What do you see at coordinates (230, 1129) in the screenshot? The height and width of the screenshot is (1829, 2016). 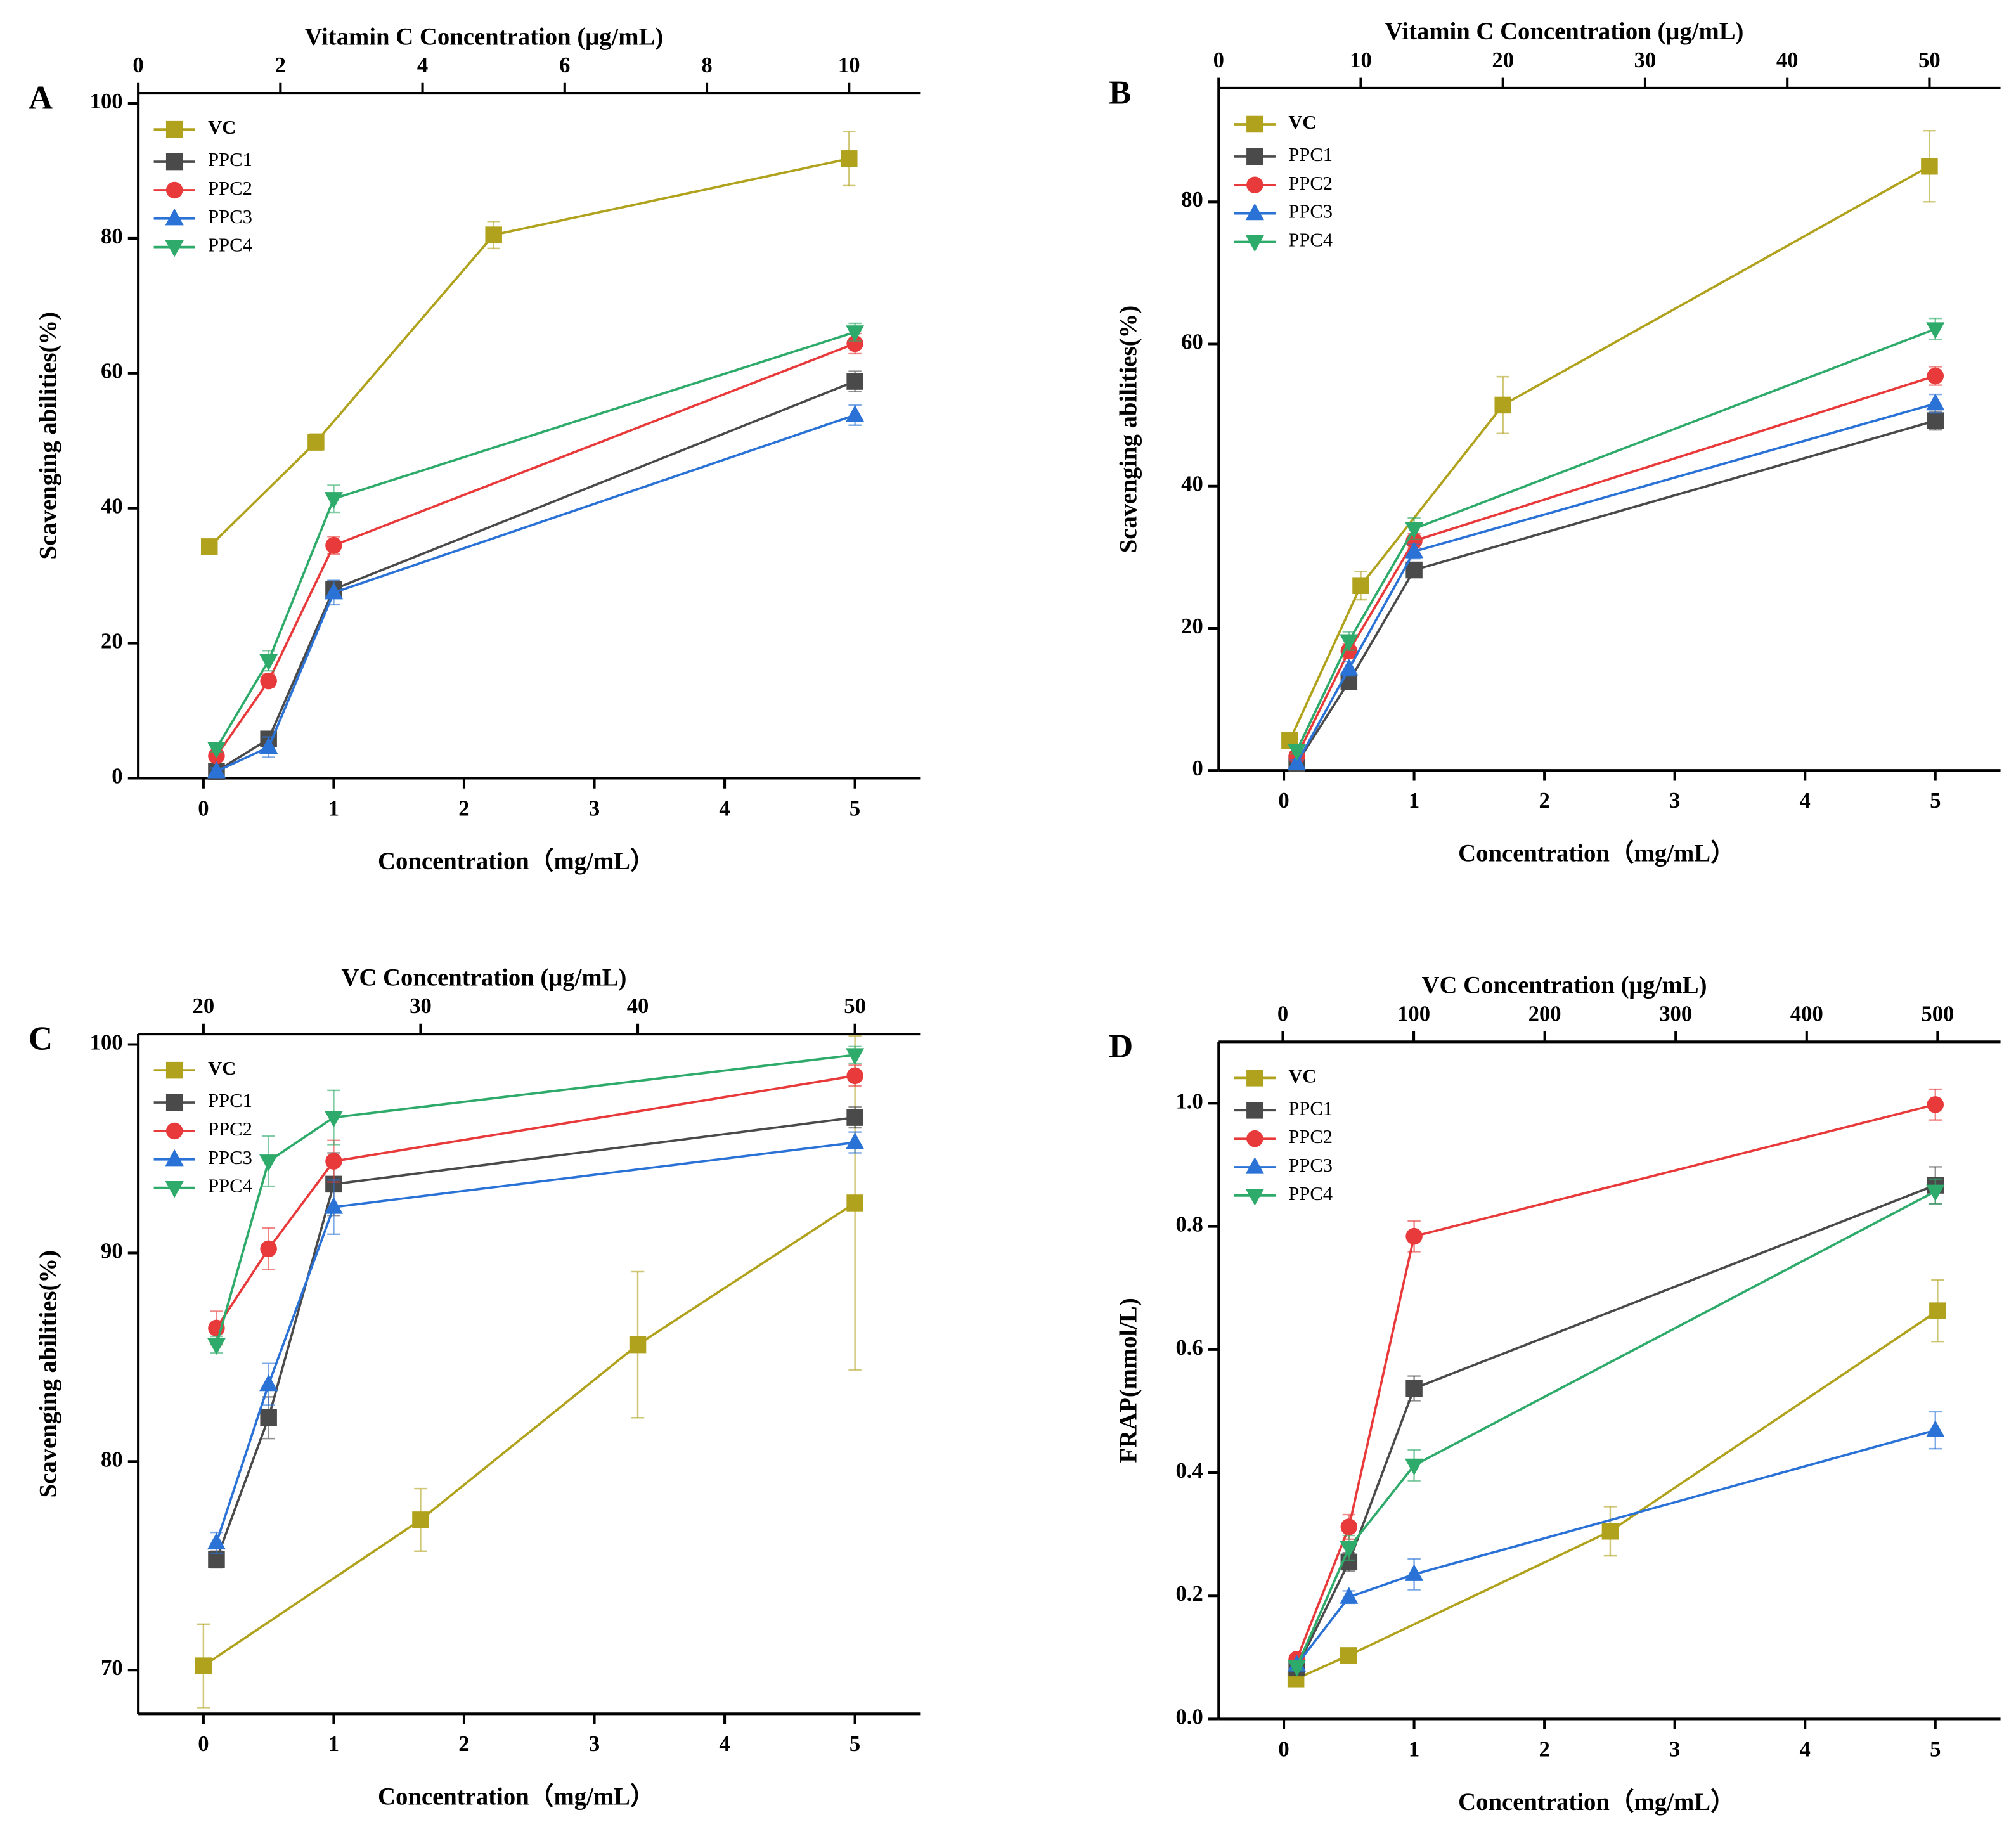 I see `legend-label: PPC2` at bounding box center [230, 1129].